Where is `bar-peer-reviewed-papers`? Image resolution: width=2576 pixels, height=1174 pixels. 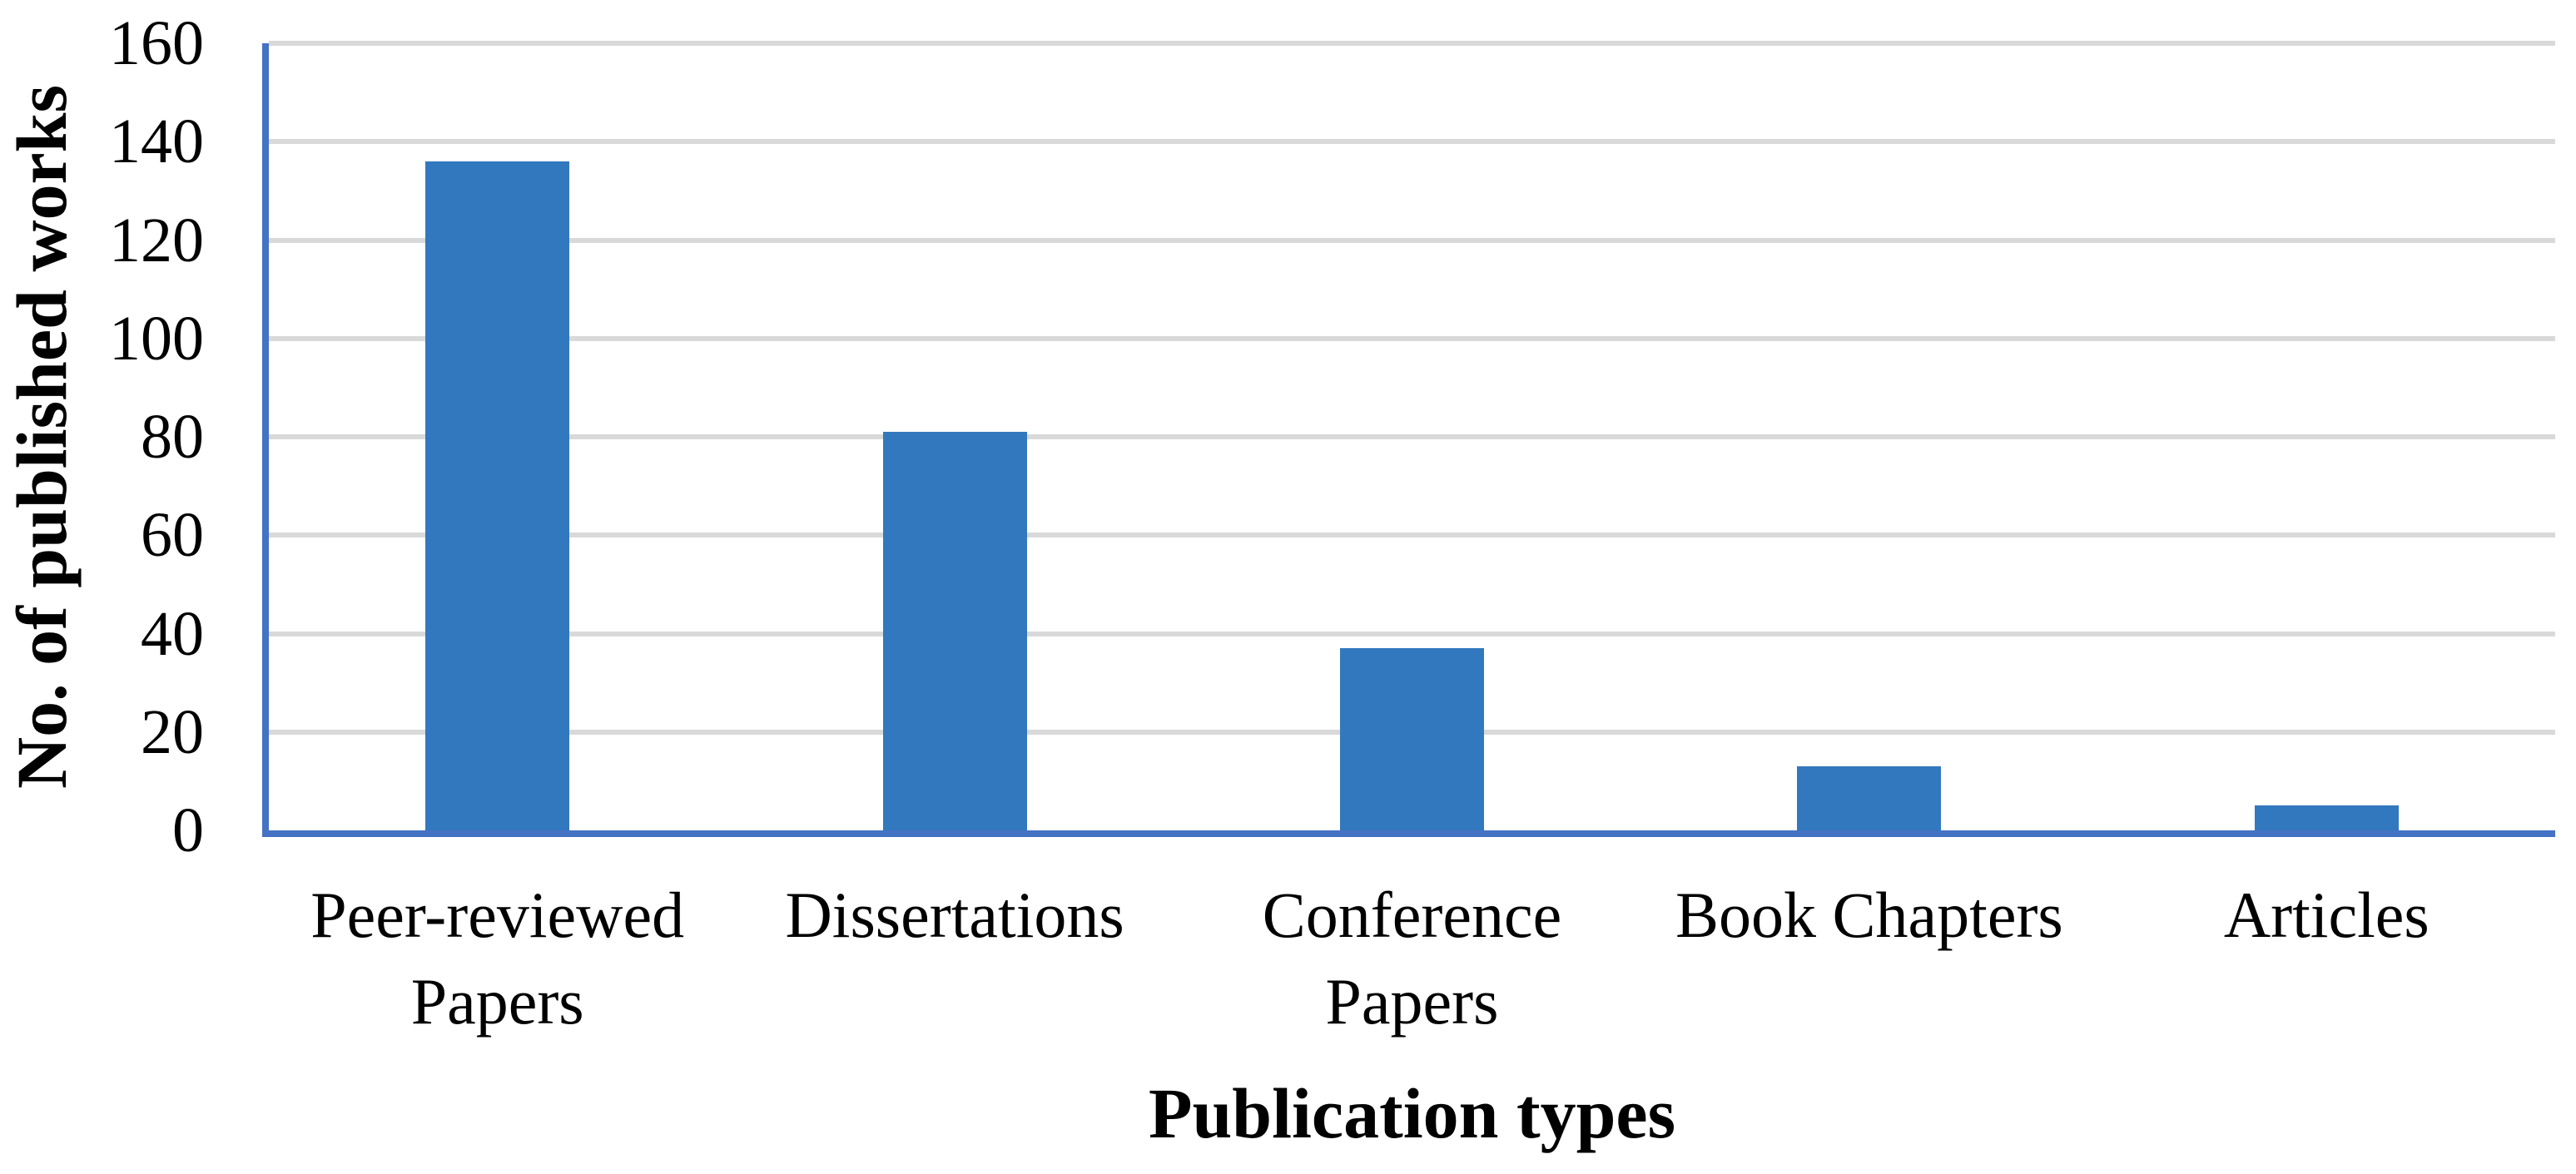
bar-peer-reviewed-papers is located at coordinates (497, 496).